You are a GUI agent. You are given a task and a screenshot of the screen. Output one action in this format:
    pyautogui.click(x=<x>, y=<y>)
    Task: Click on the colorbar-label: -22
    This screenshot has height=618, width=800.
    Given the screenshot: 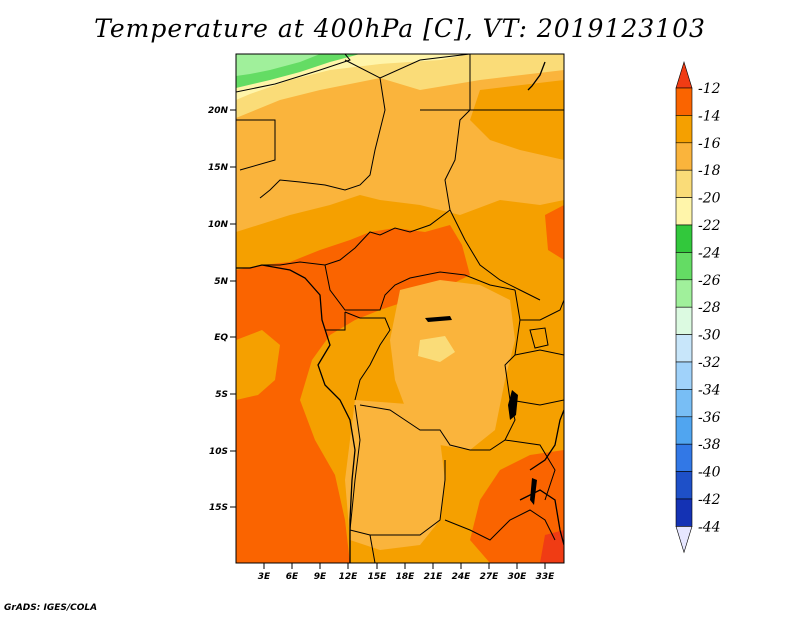 What is the action you would take?
    pyautogui.click(x=709, y=226)
    